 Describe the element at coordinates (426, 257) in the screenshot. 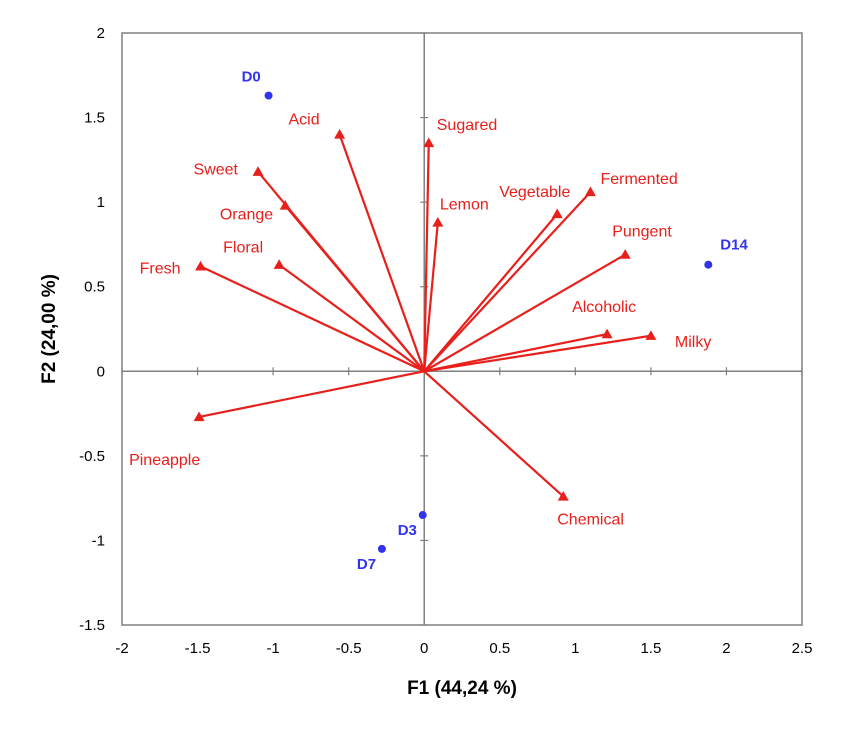

I see `vector-sugared` at that location.